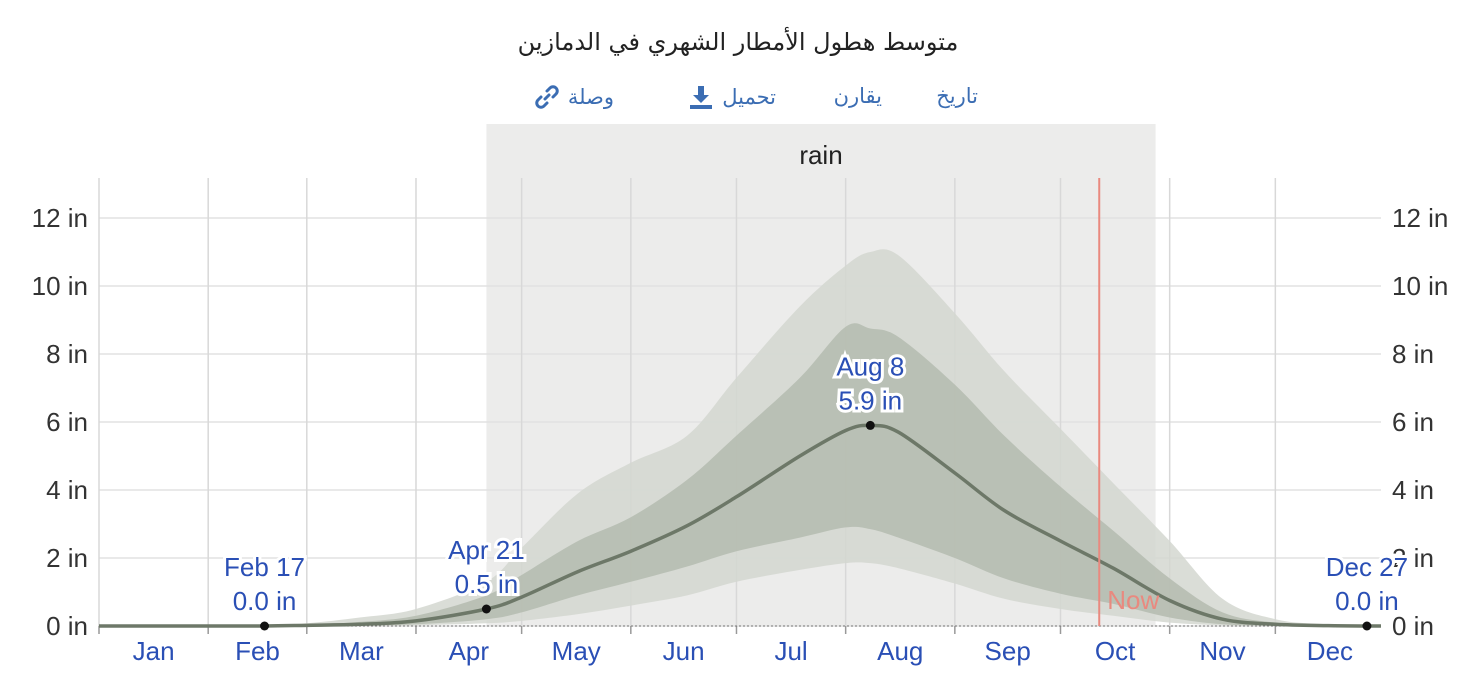 Image resolution: width=1476 pixels, height=684 pixels. What do you see at coordinates (67, 490) in the screenshot?
I see `y-tick-label-left: 4 in` at bounding box center [67, 490].